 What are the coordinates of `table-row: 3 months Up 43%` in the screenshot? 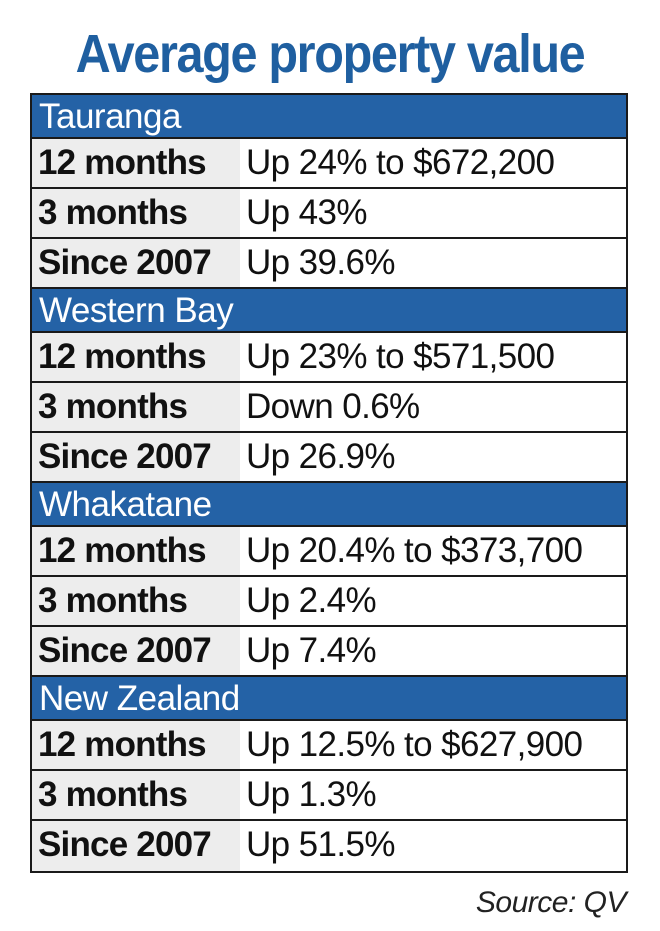 It's located at (329, 214).